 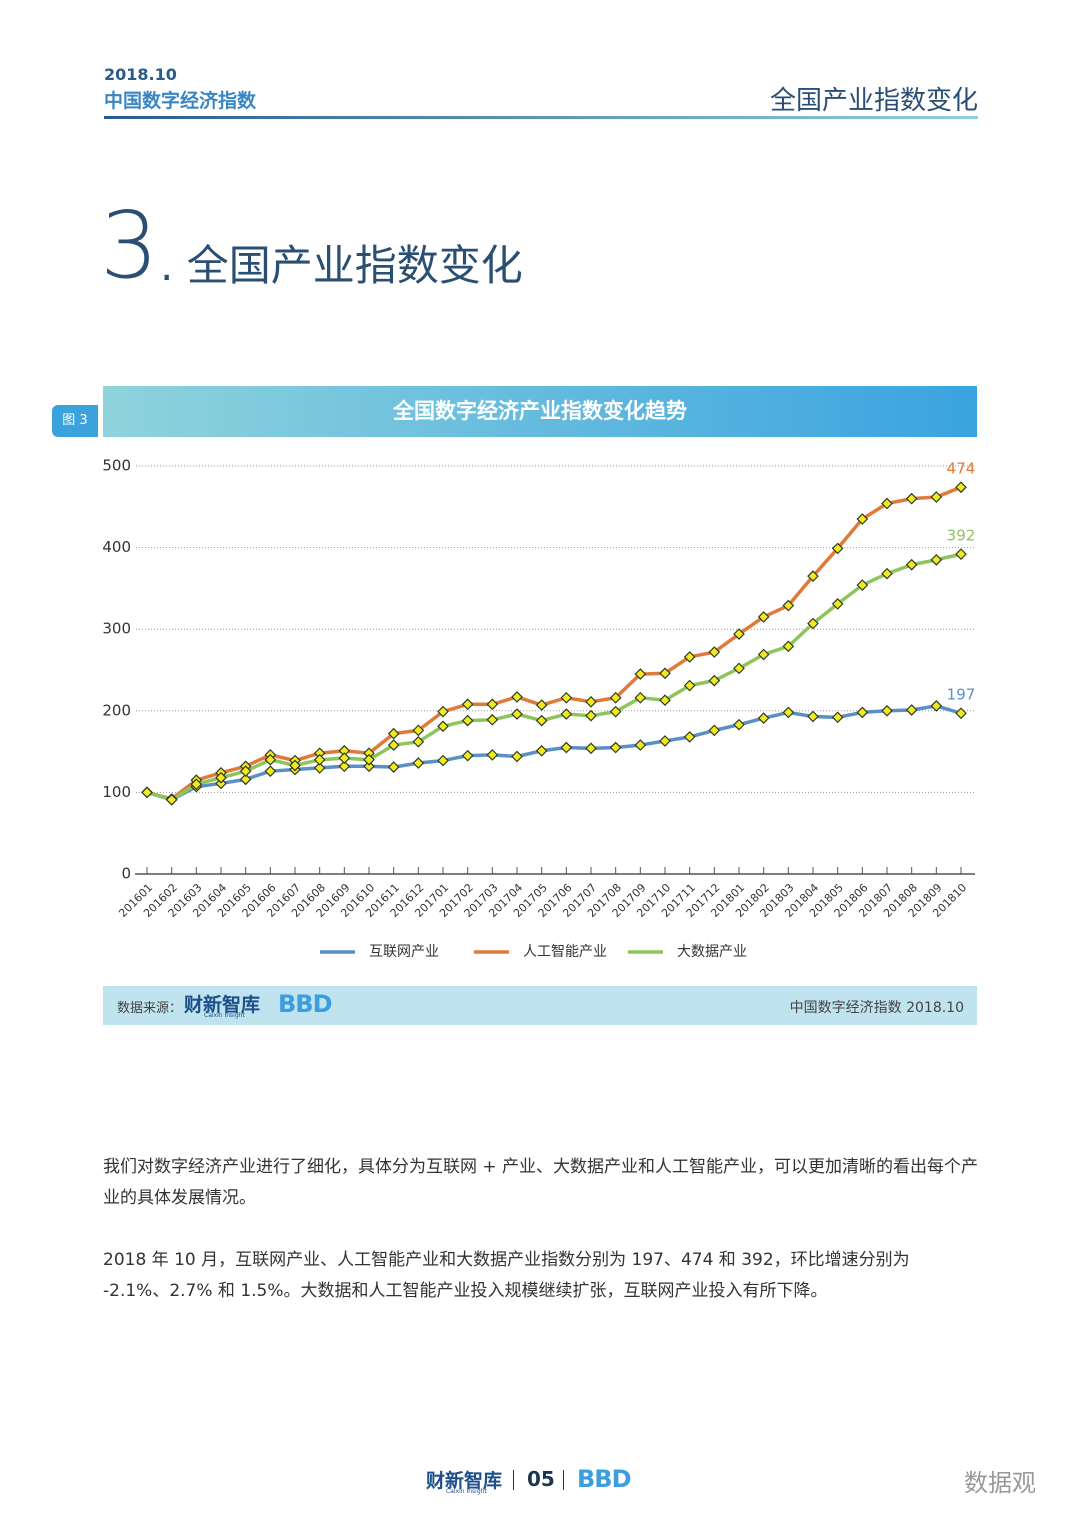 What do you see at coordinates (75, 421) in the screenshot?
I see `figure-label: 图 3` at bounding box center [75, 421].